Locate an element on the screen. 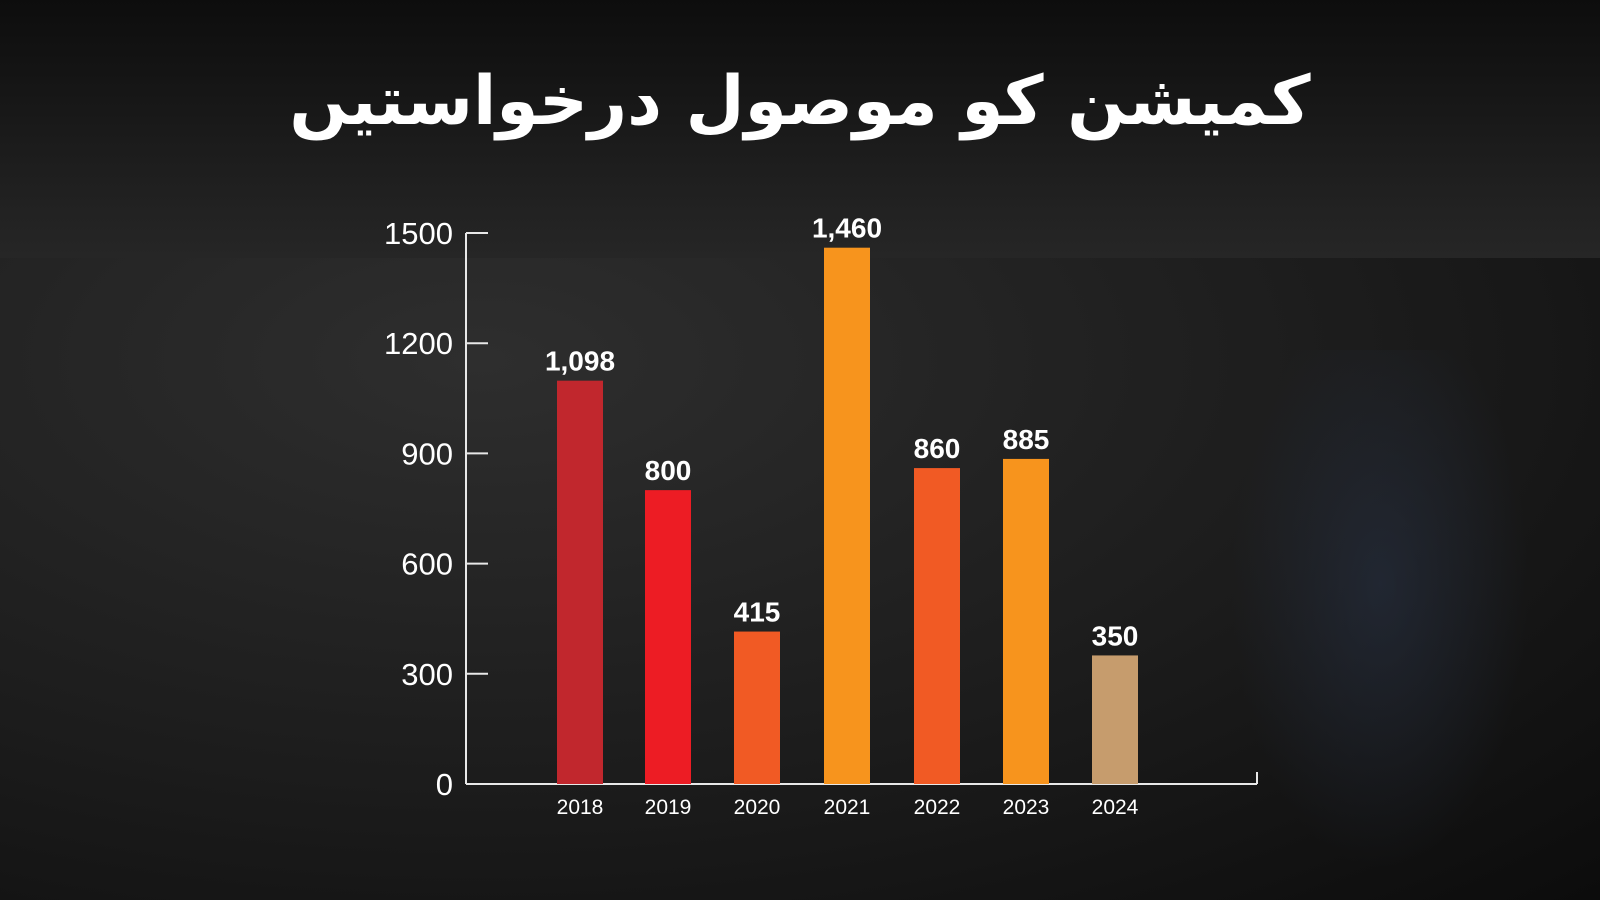  x-tick-label: 2019 is located at coordinates (668, 807).